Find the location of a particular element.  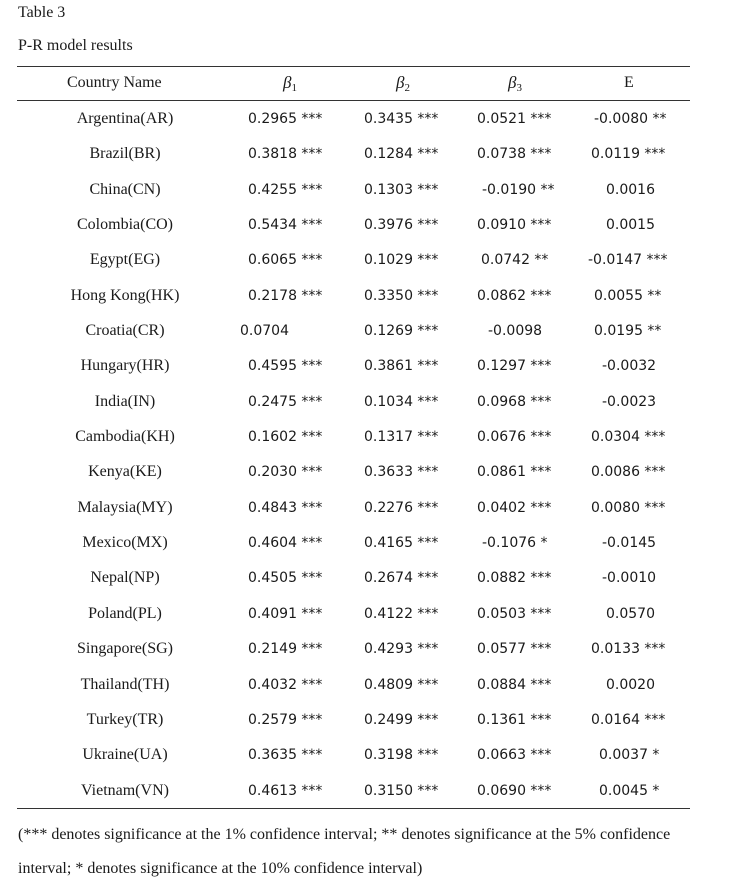

country-name-cell: Vietnam(VN) is located at coordinates (125, 790).